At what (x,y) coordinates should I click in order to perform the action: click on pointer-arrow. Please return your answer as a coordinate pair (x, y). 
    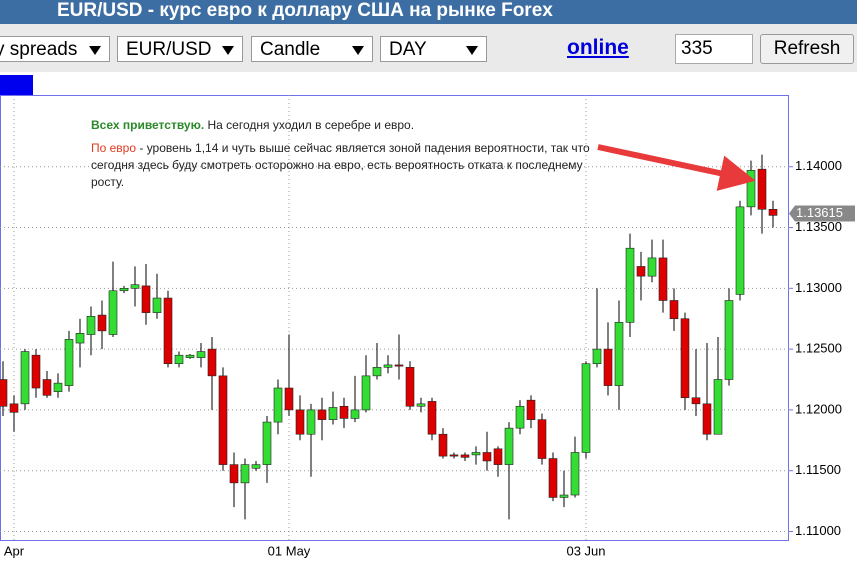
    Looking at the image, I should click on (676, 167).